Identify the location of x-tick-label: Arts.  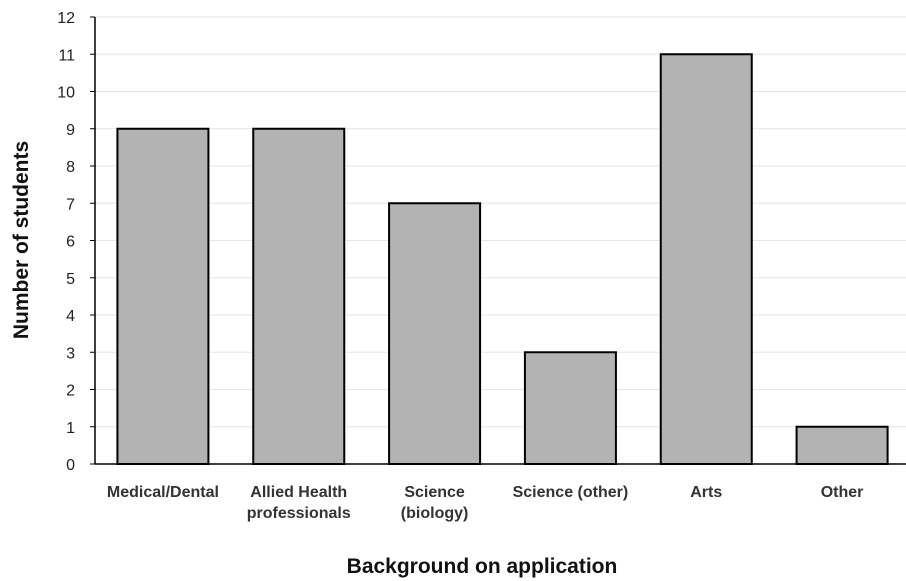
(706, 492).